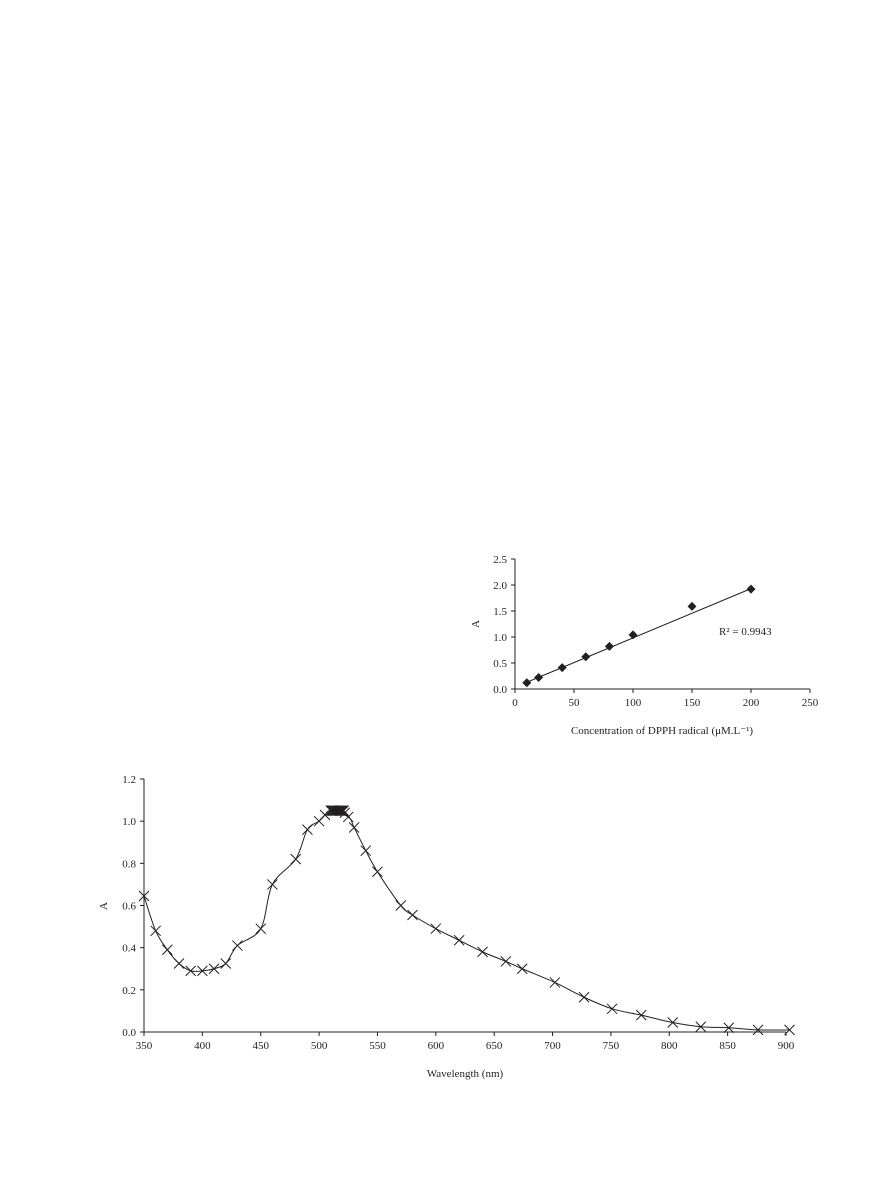 The width and height of the screenshot is (893, 1191). I want to click on chart2-y-axis-label: A, so click(104, 906).